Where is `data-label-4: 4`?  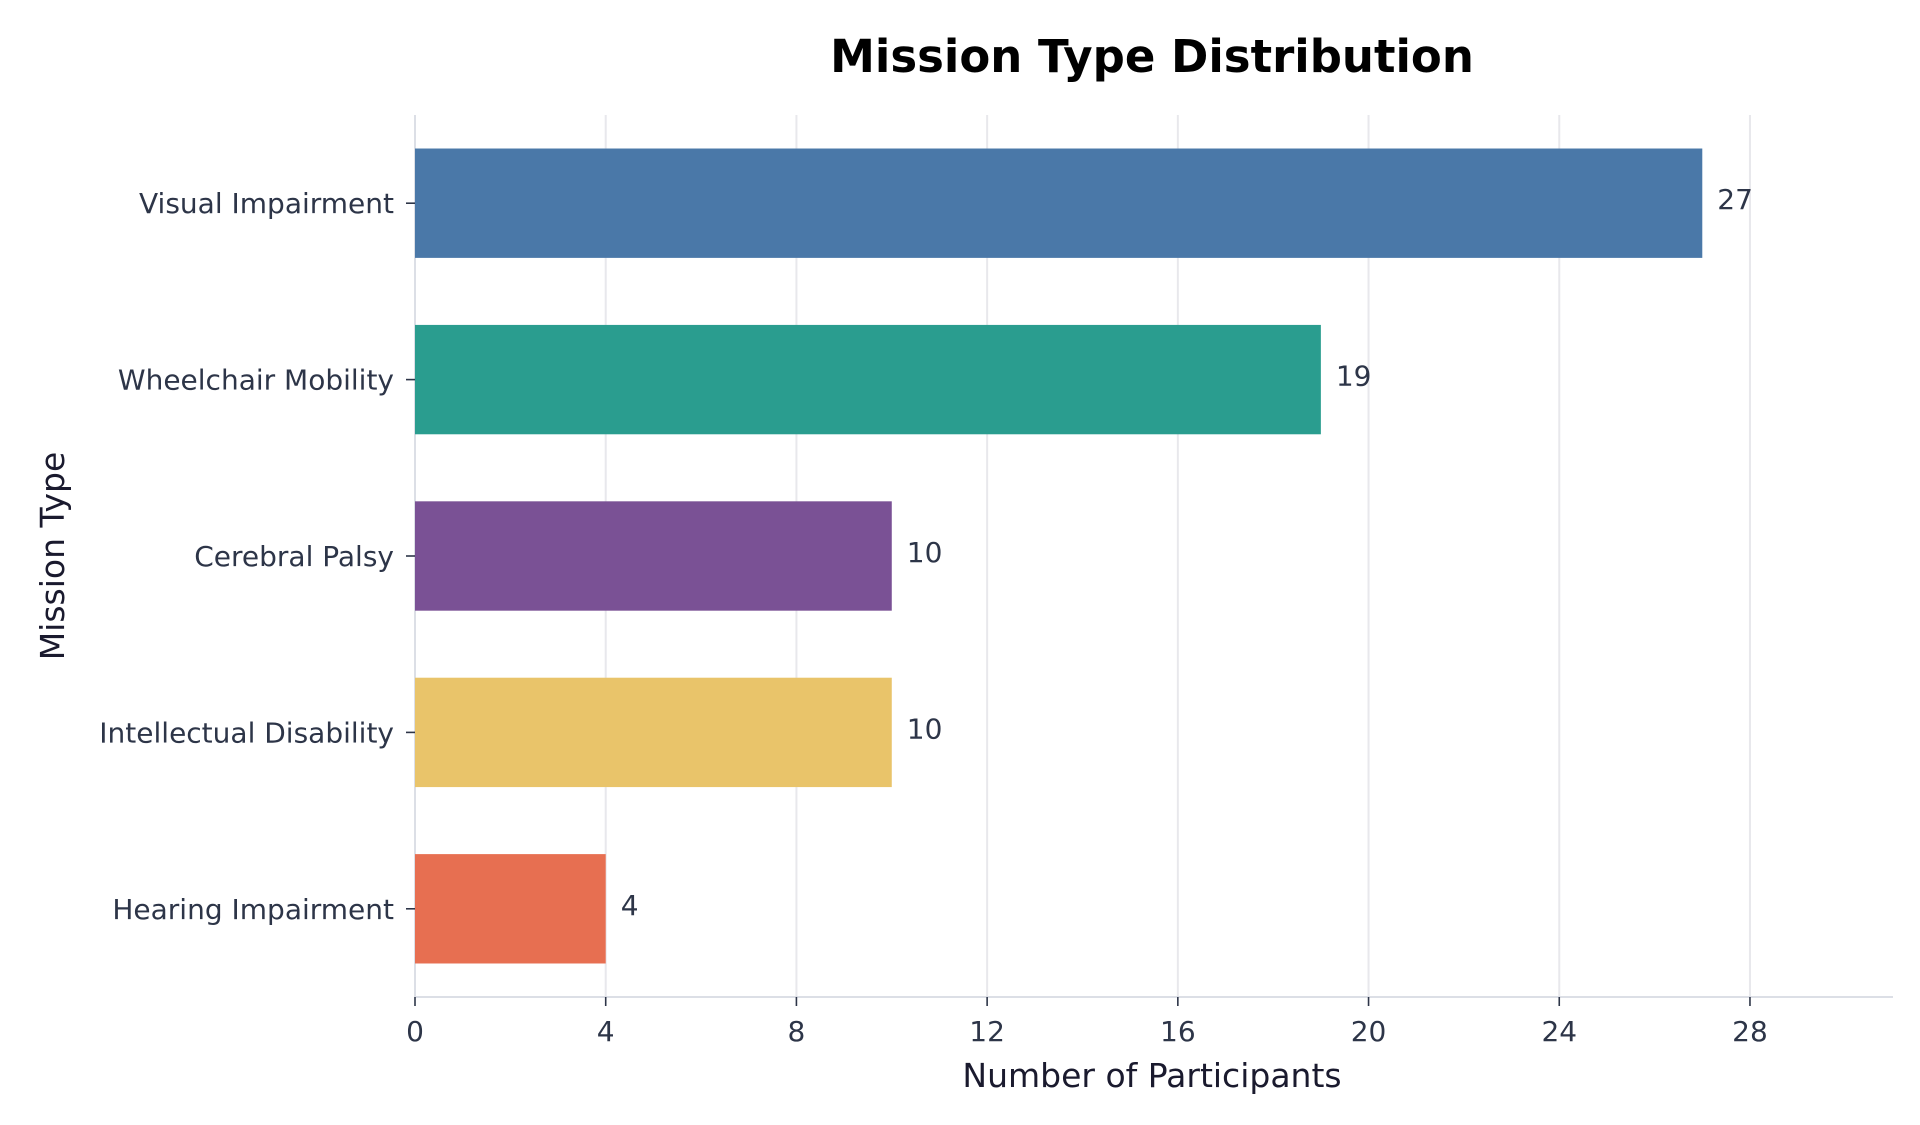 data-label-4: 4 is located at coordinates (630, 905).